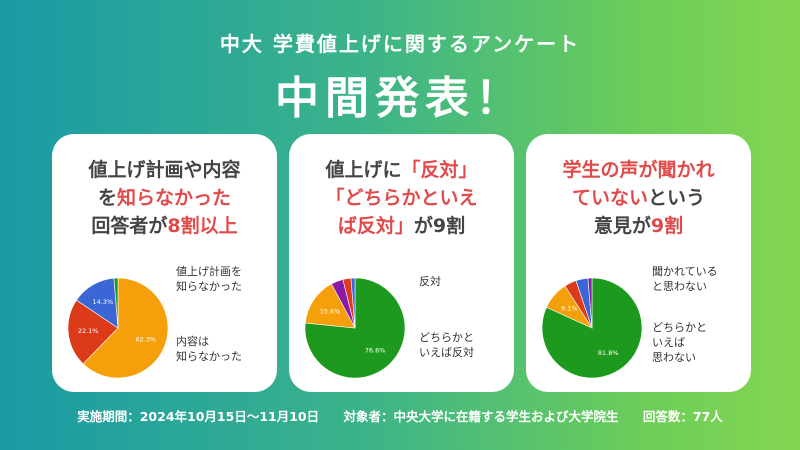 The image size is (800, 450). Describe the element at coordinates (622, 226) in the screenshot. I see `card-3-line3-pre: 意見が` at that location.